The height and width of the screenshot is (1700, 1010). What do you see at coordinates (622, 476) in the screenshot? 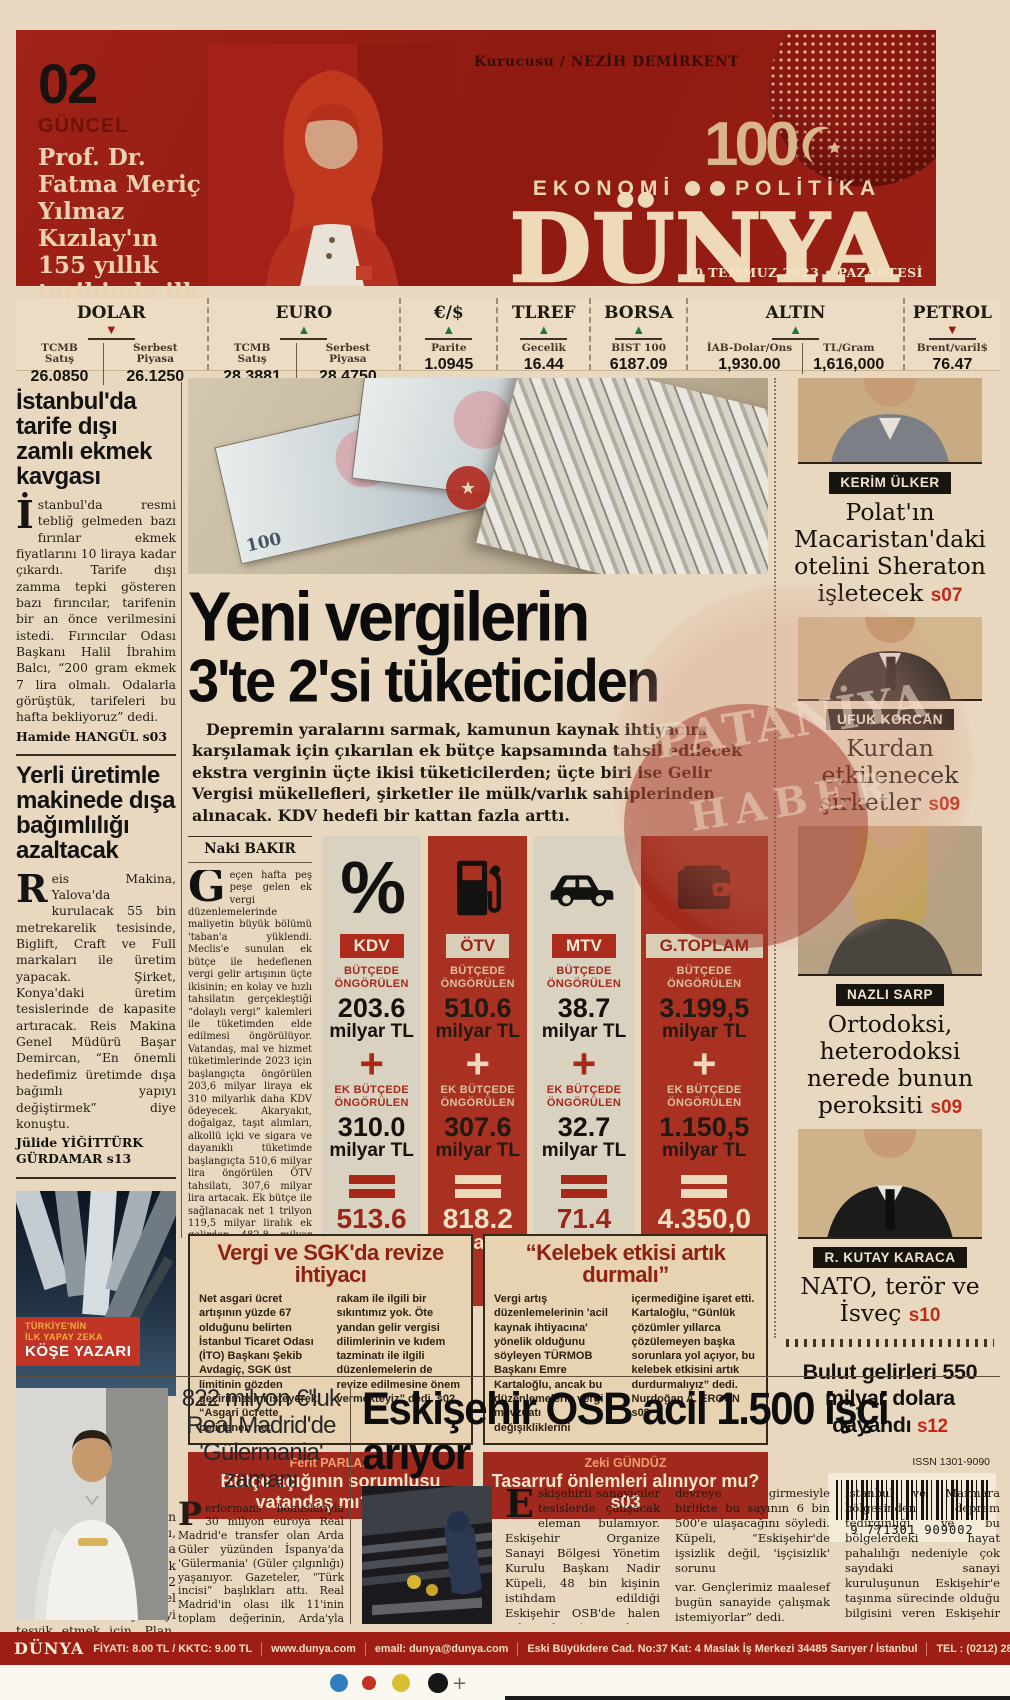
I see `banknote-stack` at bounding box center [622, 476].